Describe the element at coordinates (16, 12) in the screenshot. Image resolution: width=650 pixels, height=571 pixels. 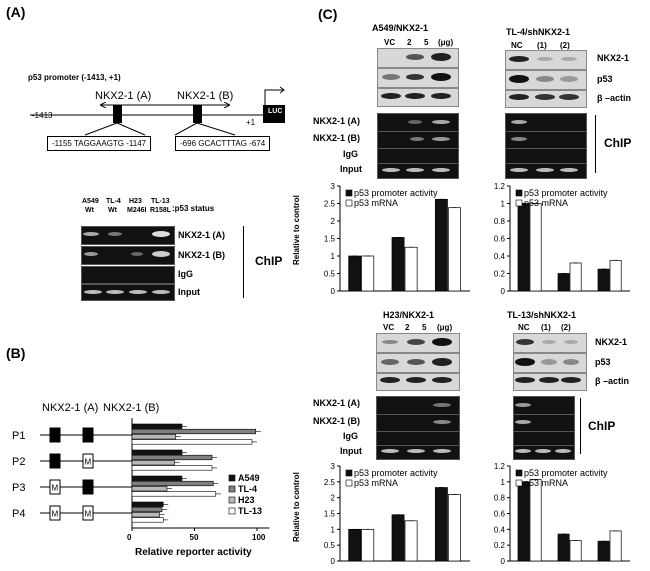
I see `panel-a-label: (A)` at that location.